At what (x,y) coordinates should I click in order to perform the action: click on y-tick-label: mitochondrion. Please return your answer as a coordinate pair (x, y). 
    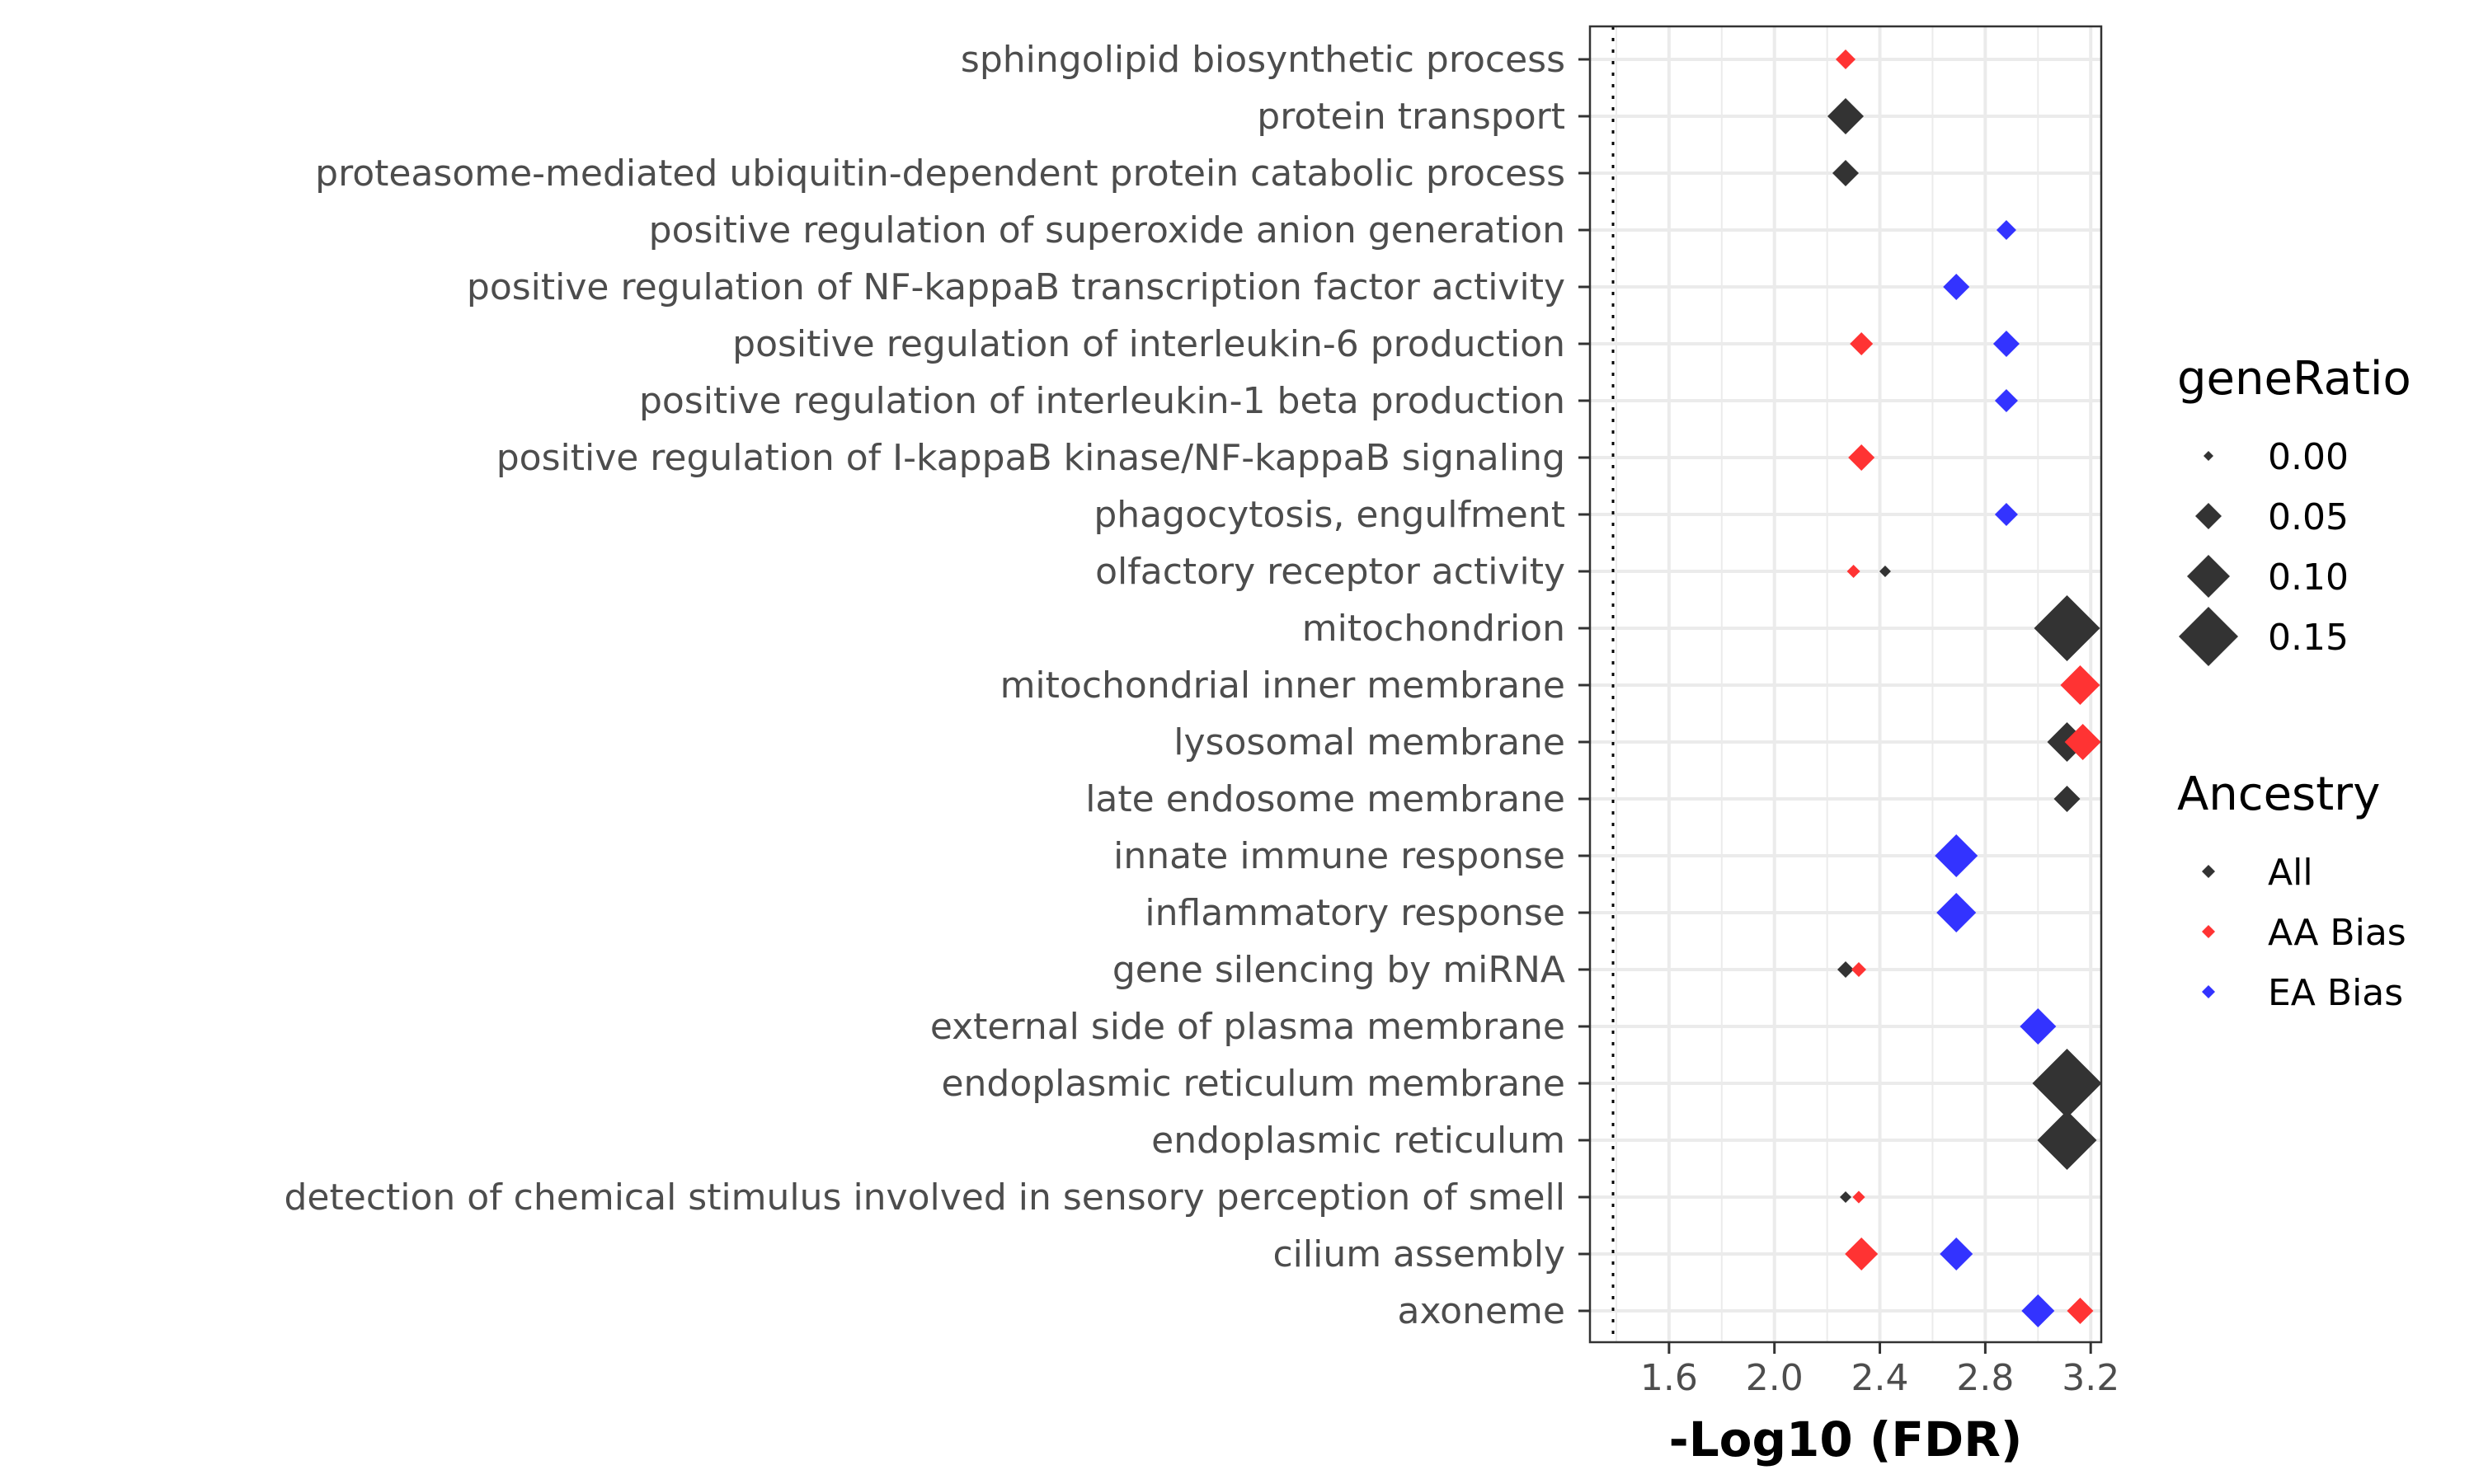
    Looking at the image, I should click on (1433, 629).